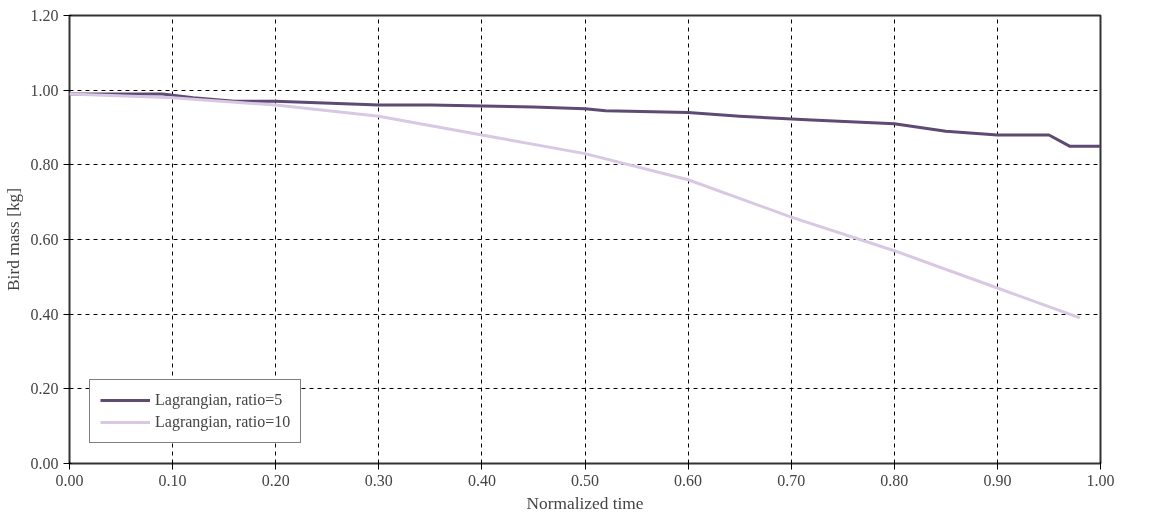 This screenshot has height=527, width=1162. I want to click on x-tick-label: 0.30, so click(378, 480).